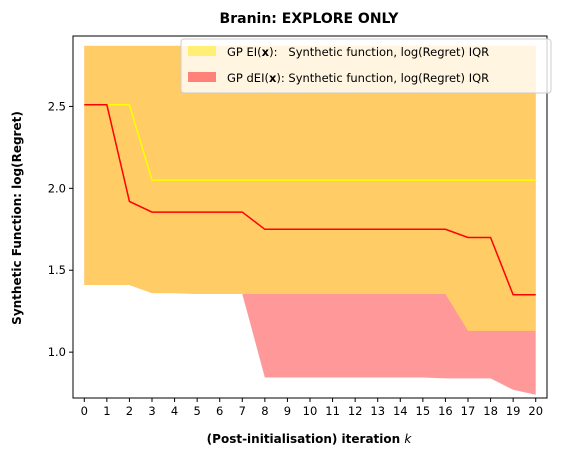 The height and width of the screenshot is (458, 567). Describe the element at coordinates (423, 411) in the screenshot. I see `x-tick-label: 15` at that location.